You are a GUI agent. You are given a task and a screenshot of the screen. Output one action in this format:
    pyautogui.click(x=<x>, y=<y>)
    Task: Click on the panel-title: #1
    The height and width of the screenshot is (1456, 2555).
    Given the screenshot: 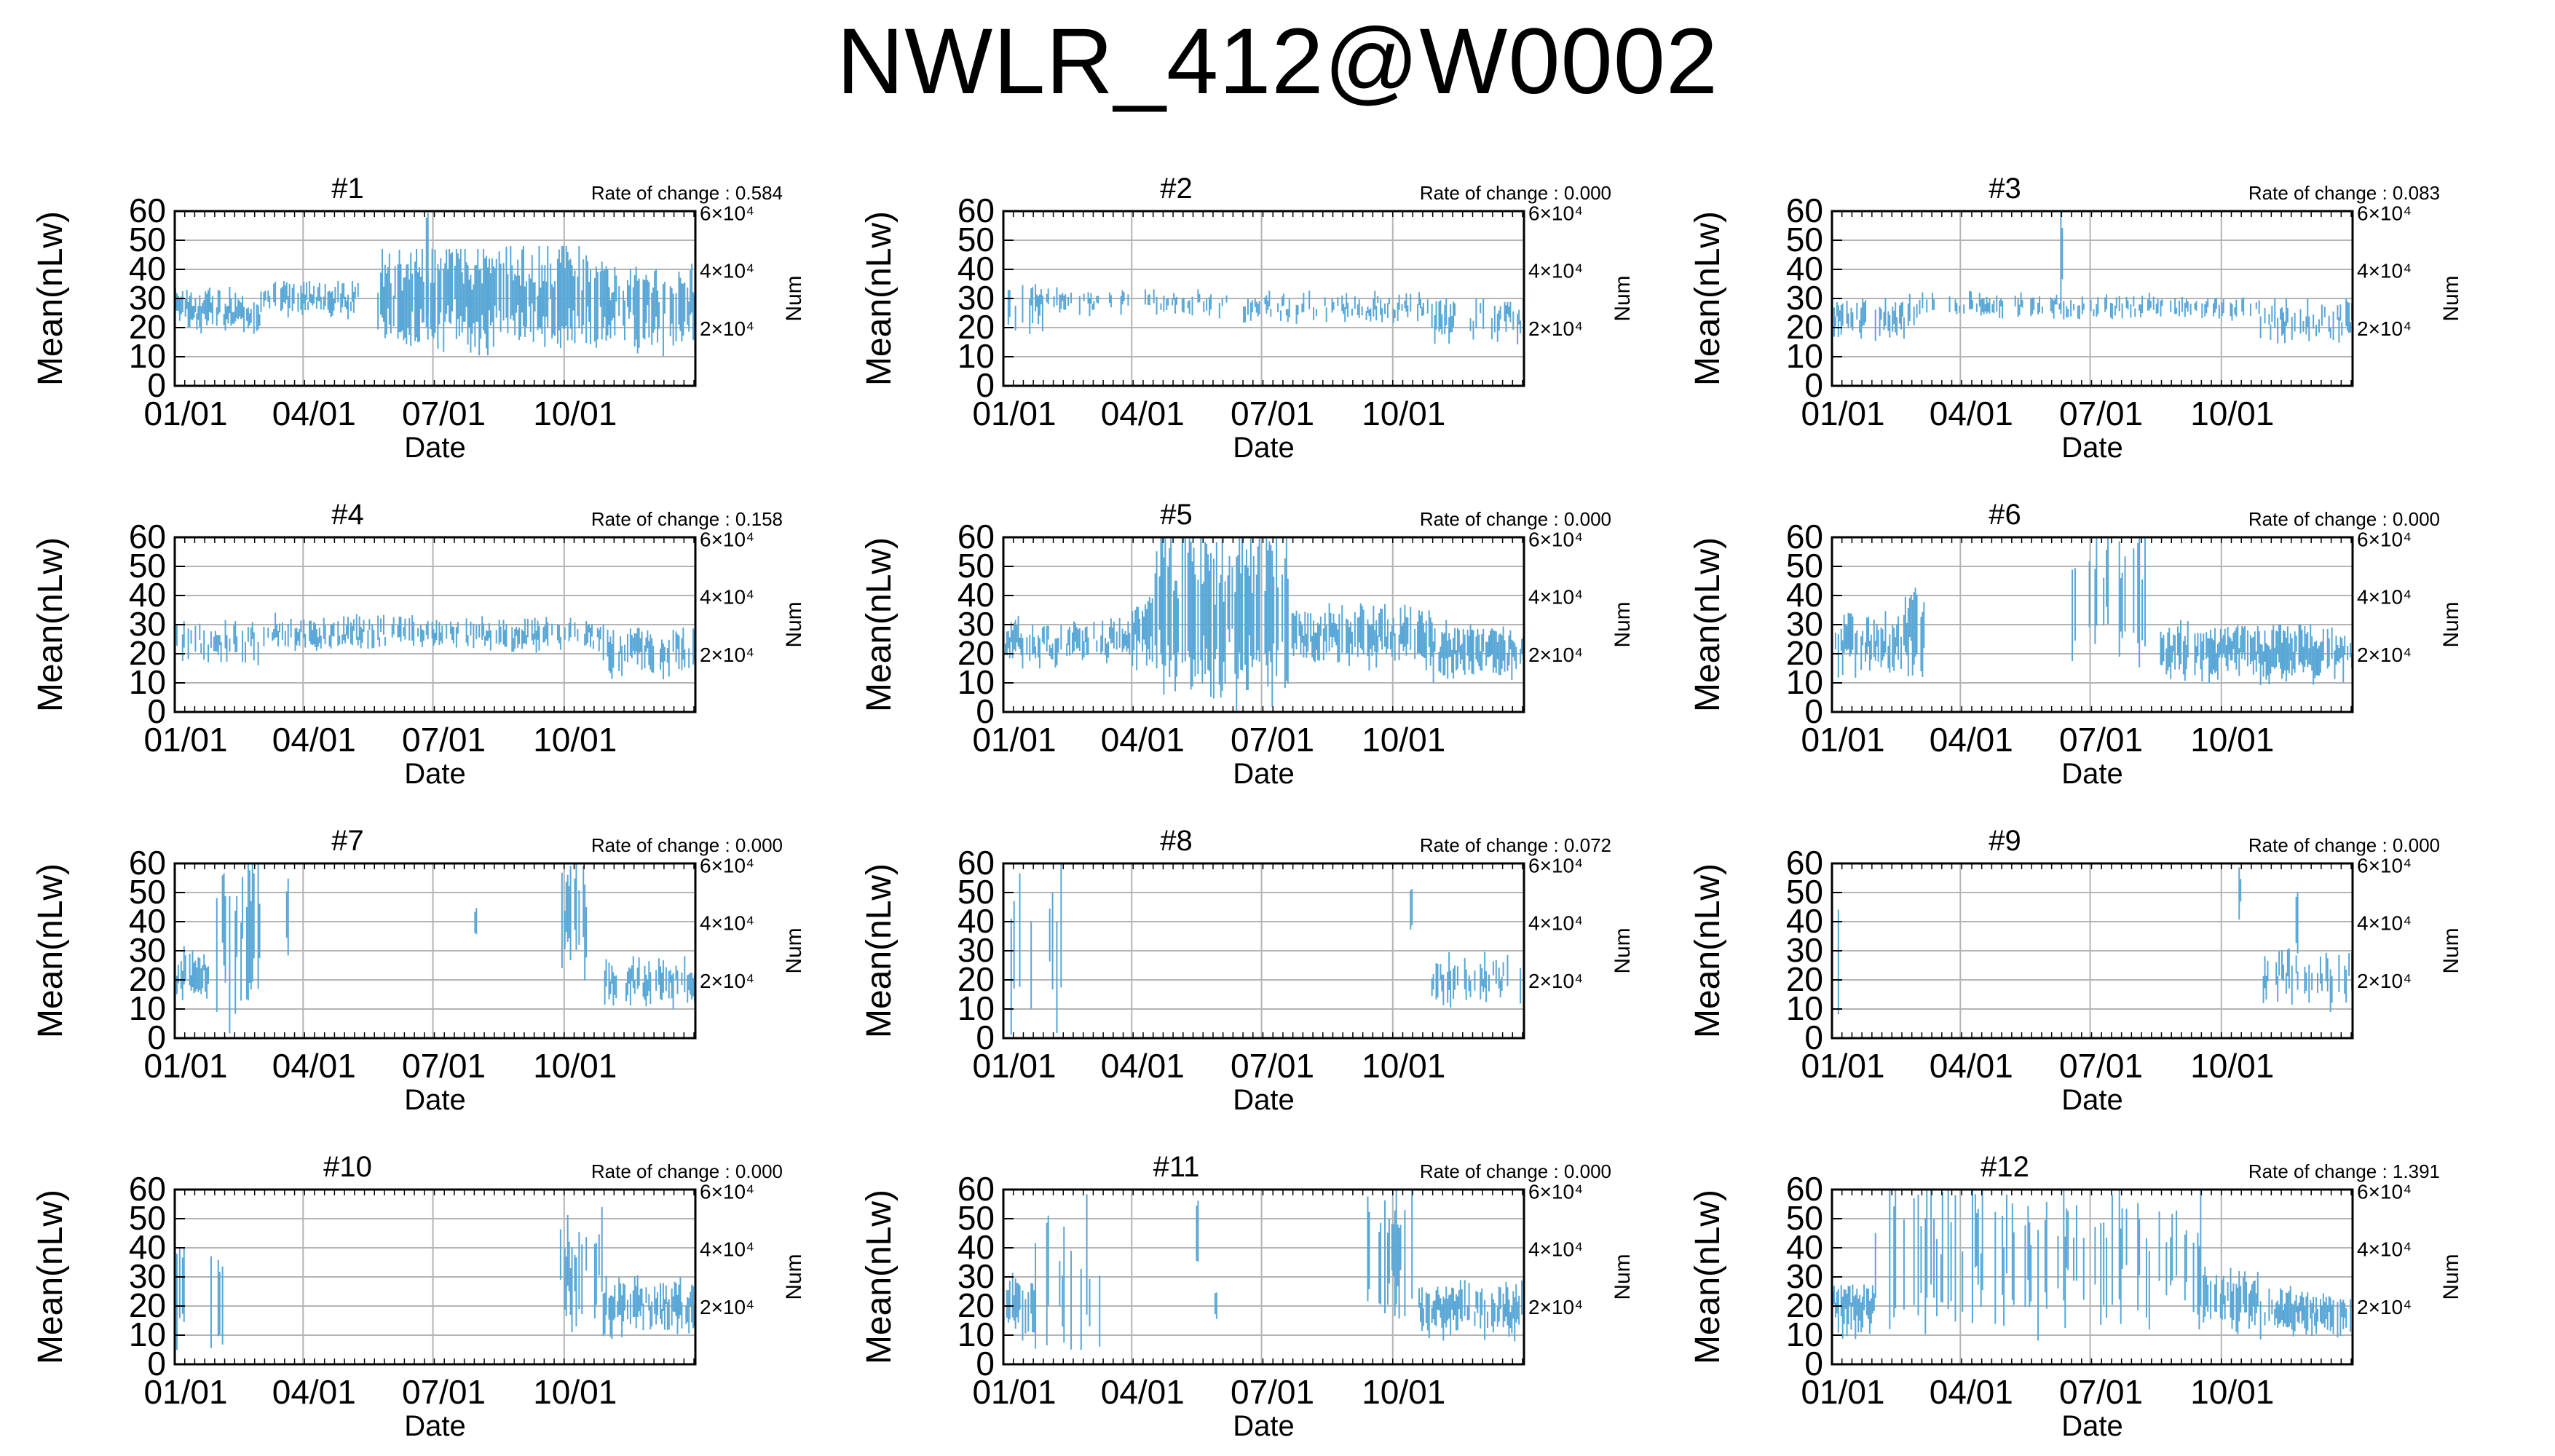 What is the action you would take?
    pyautogui.click(x=347, y=189)
    